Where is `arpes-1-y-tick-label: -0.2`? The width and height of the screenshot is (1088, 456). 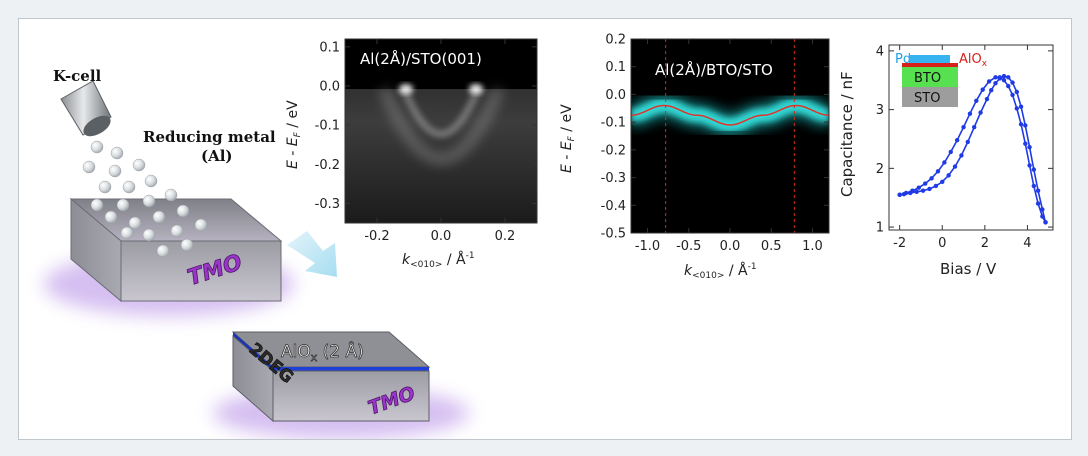 arpes-1-y-tick-label: -0.2 is located at coordinates (327, 165).